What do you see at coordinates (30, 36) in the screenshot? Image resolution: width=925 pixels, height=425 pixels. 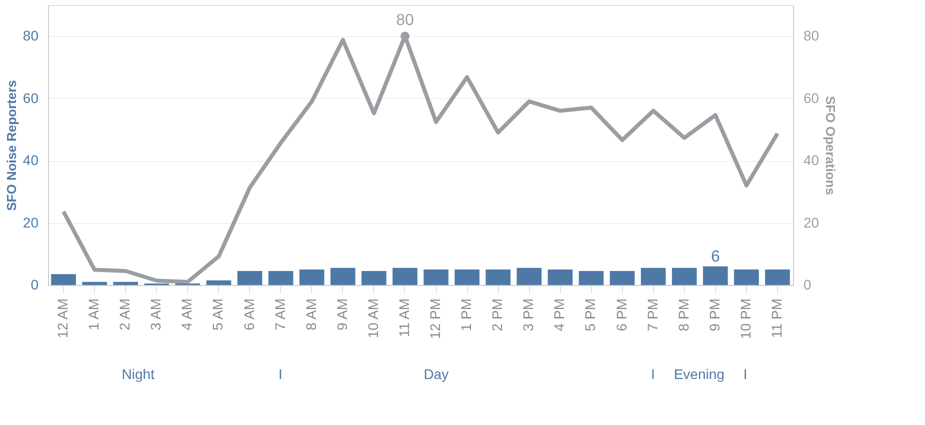 I see `y-tick-label: 80` at bounding box center [30, 36].